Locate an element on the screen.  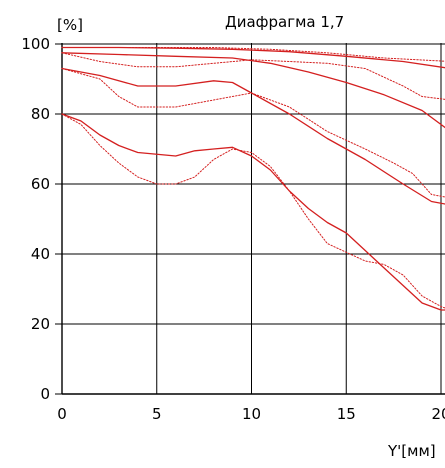
x-axis-label: Y'[мм] is located at coordinates (411, 451).